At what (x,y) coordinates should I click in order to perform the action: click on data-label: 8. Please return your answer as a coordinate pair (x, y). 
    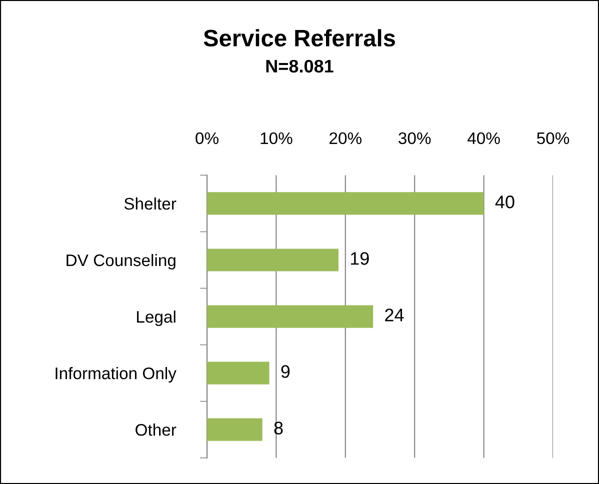
    Looking at the image, I should click on (278, 428).